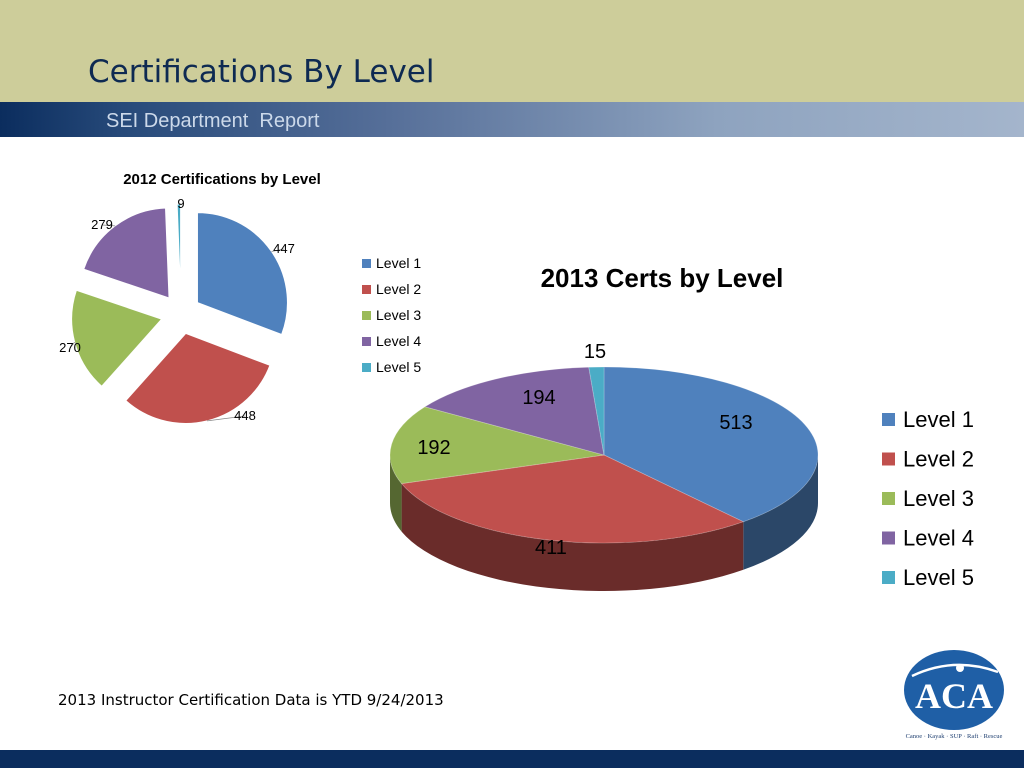  Describe the element at coordinates (512, 119) in the screenshot. I see `subtitle-band` at that location.